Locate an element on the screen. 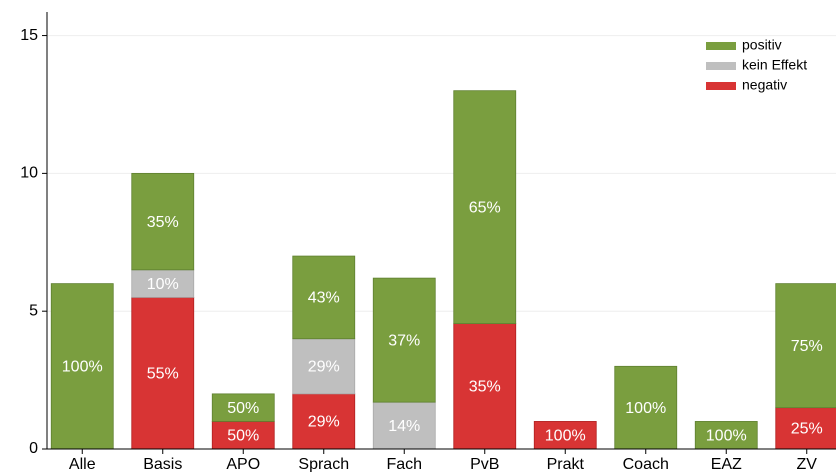  y-tick-label: 5 is located at coordinates (33, 310).